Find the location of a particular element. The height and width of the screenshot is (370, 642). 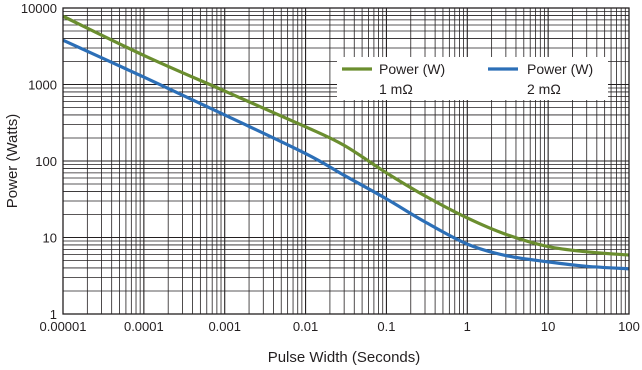

y-tick-label: 1000 is located at coordinates (42, 85).